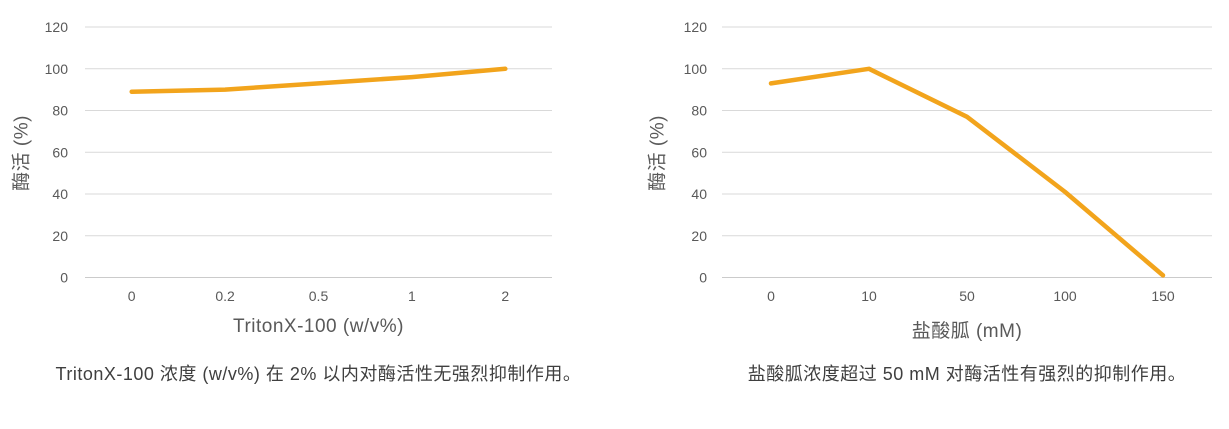  What do you see at coordinates (1065, 296) in the screenshot?
I see `x-tick-label: 100` at bounding box center [1065, 296].